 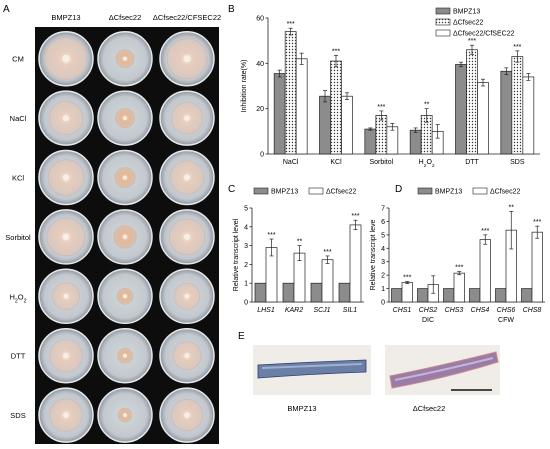 I want to click on panel-e: BMPZ13 ΔCfsec22, so click(x=376, y=379).